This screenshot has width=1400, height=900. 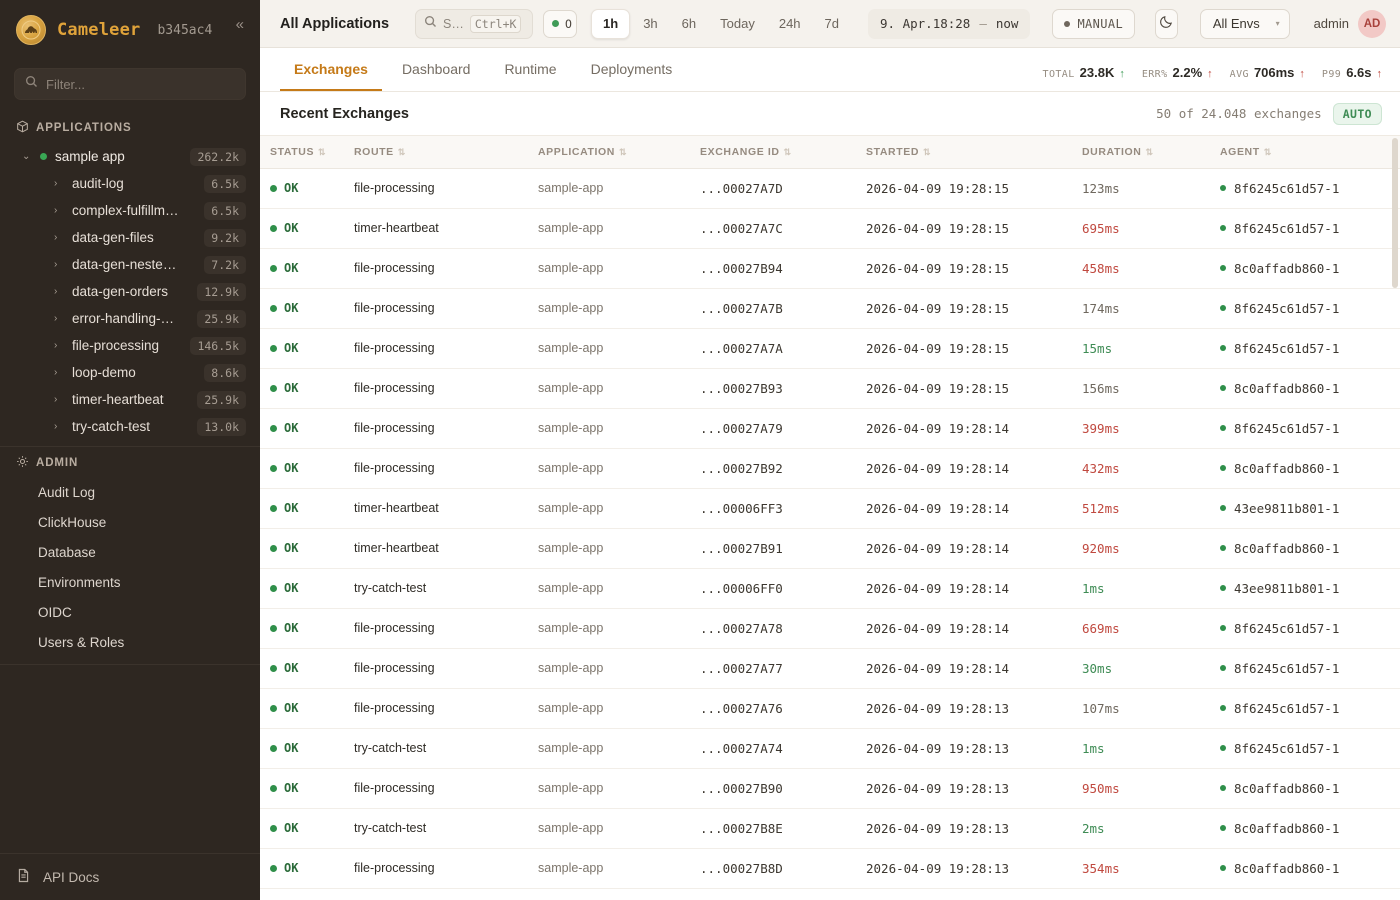 What do you see at coordinates (130, 399) in the screenshot?
I see `sidebar-item-timer-heartbeat: › timer-heartbeat 25.9k` at bounding box center [130, 399].